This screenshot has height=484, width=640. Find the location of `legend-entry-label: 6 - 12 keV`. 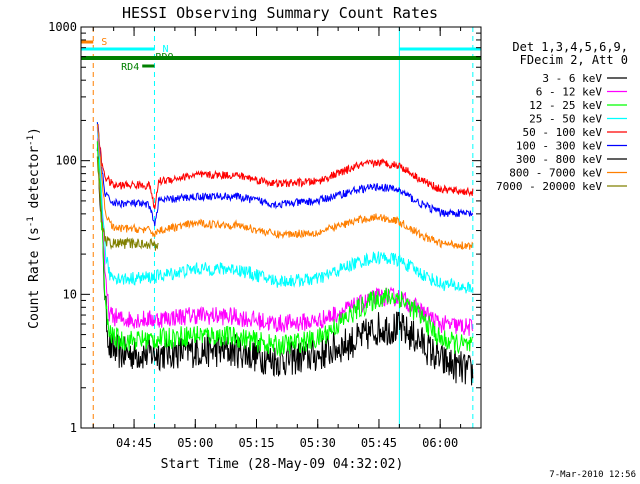

legend-entry-label: 6 - 12 keV is located at coordinates (569, 92).